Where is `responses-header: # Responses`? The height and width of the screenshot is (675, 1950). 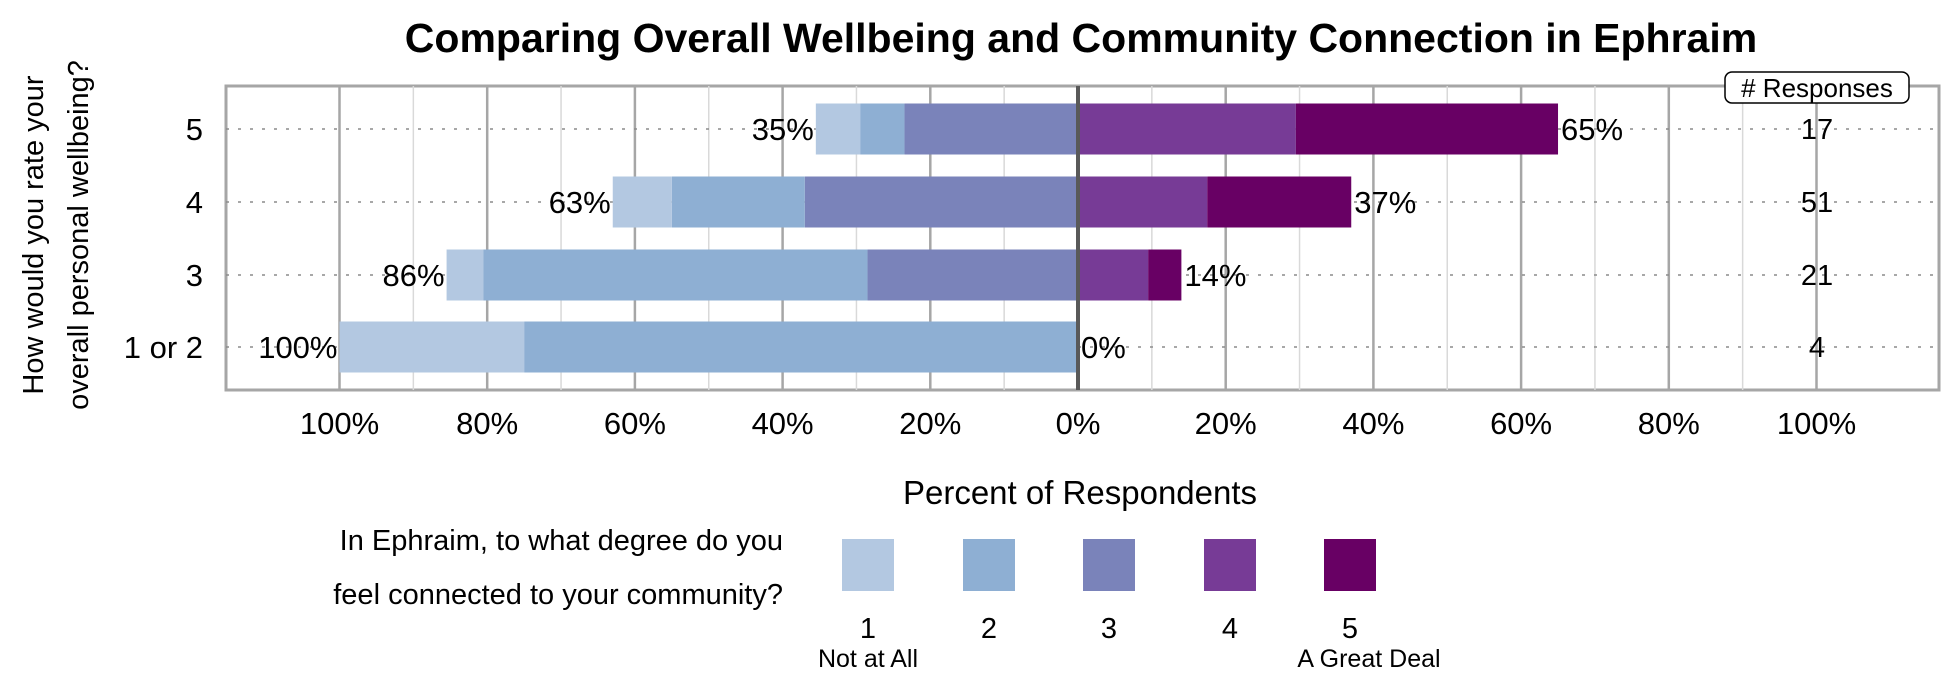
responses-header: # Responses is located at coordinates (1817, 88).